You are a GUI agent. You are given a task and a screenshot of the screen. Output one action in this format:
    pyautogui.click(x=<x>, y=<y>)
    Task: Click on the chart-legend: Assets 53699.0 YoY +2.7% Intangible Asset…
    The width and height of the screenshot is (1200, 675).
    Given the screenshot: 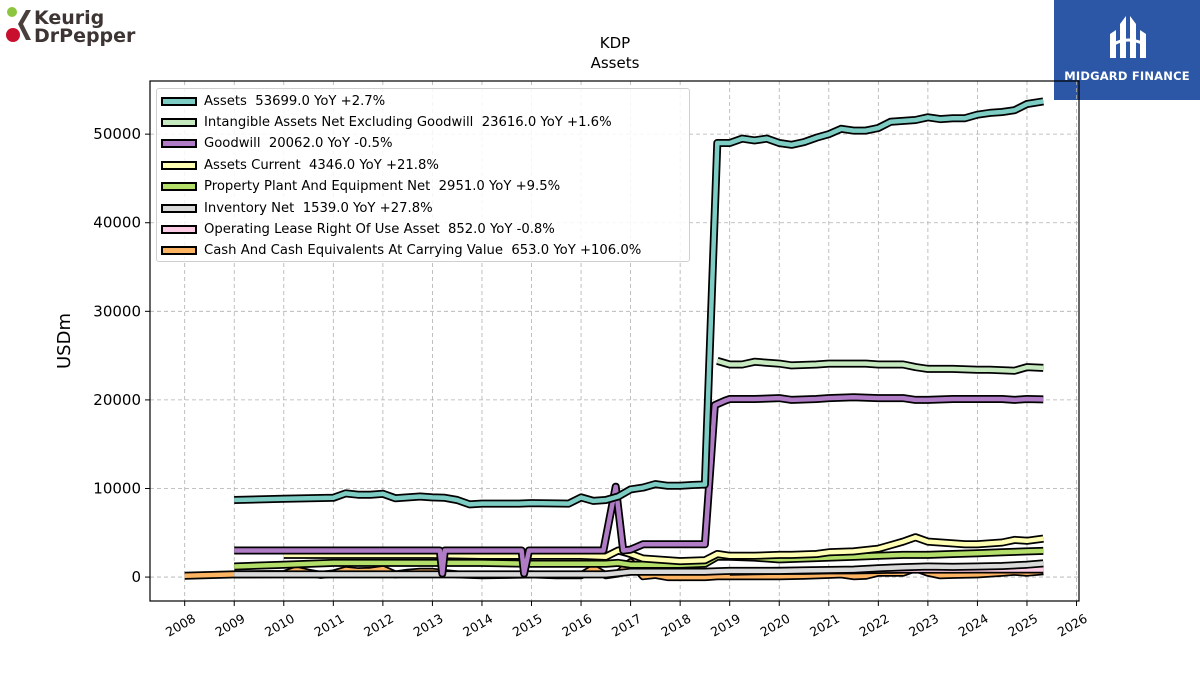 What is the action you would take?
    pyautogui.click(x=423, y=175)
    